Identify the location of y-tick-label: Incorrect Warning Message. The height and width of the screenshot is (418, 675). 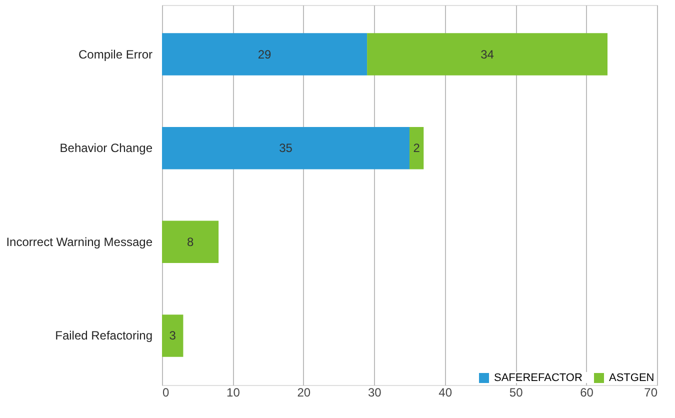
(79, 241).